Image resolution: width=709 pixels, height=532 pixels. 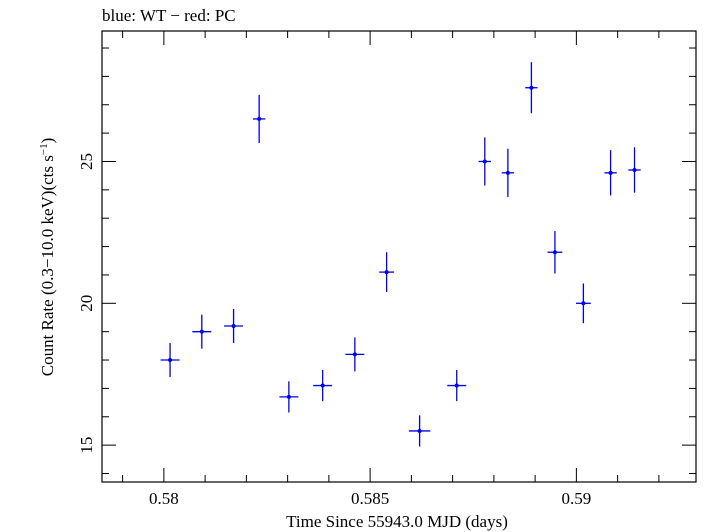 I want to click on x-tick-label: 0.59, so click(x=577, y=498).